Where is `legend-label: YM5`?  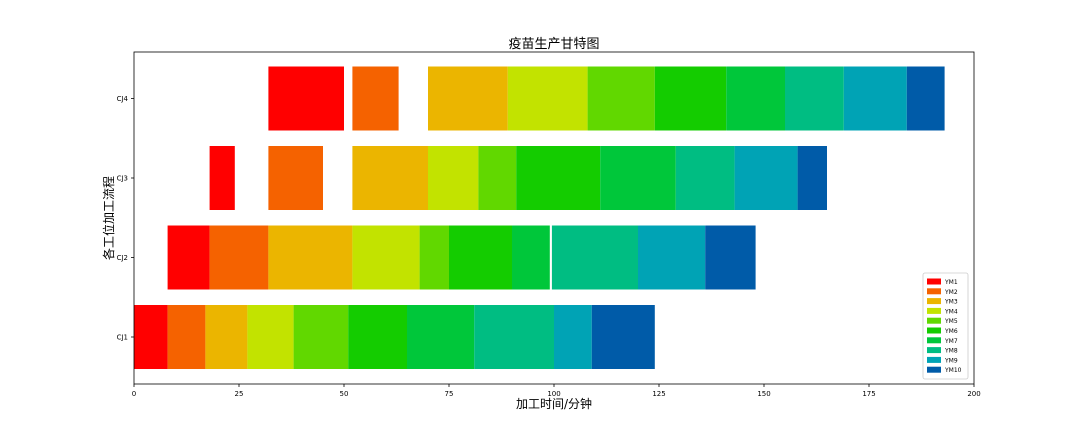
legend-label: YM5 is located at coordinates (951, 321).